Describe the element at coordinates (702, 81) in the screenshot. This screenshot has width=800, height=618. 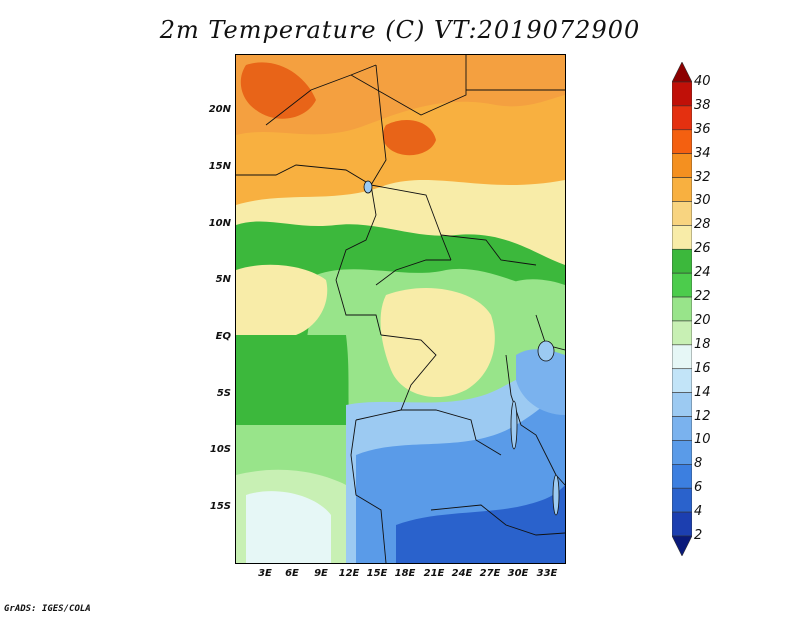
I see `colorbar-tick-label: 40` at that location.